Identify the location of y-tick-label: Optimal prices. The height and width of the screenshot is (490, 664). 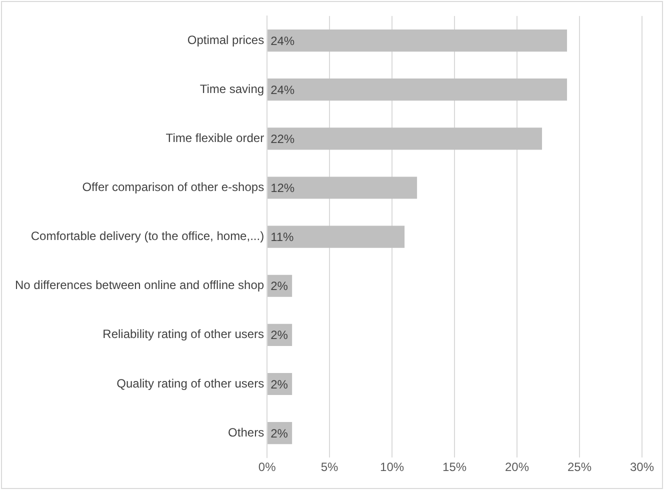
(225, 39).